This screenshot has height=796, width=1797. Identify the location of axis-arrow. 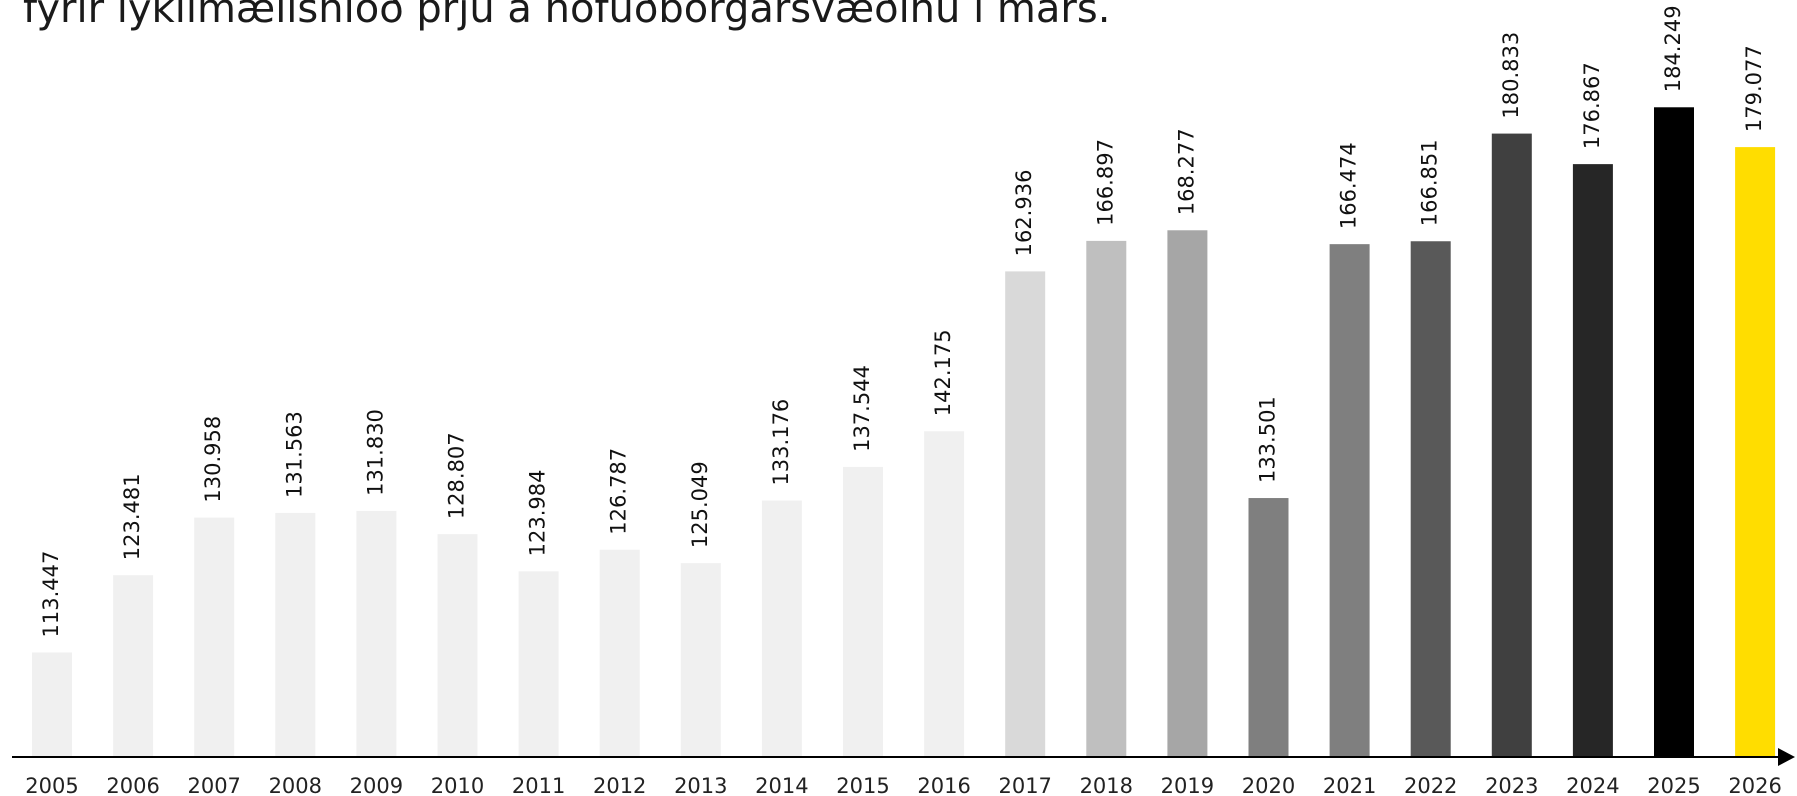
(1786, 757).